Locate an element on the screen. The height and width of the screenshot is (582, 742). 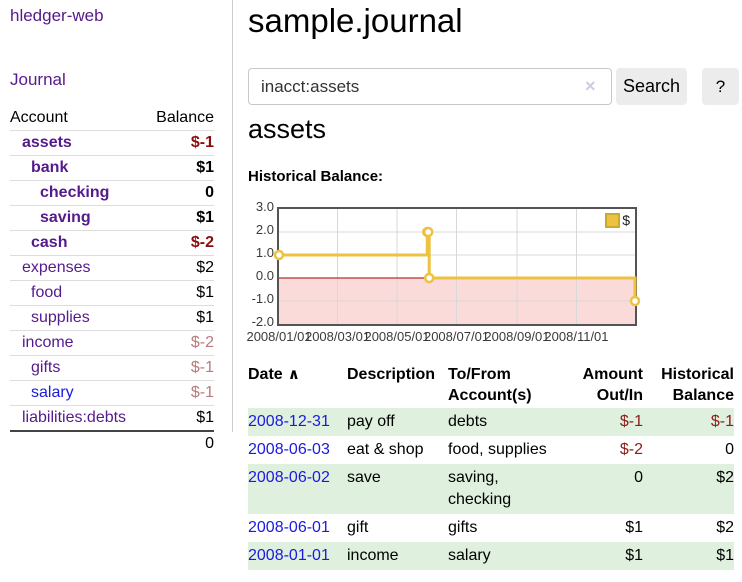
chart-title: Historical Balance: is located at coordinates (316, 176).